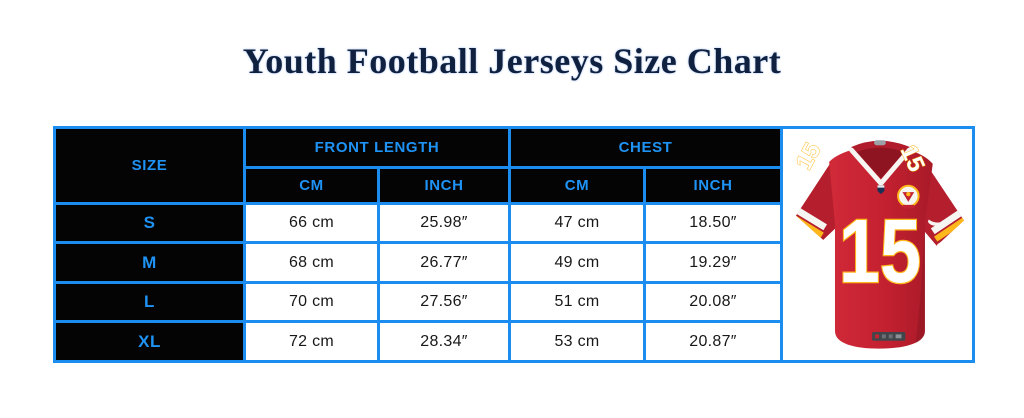  What do you see at coordinates (444, 262) in the screenshot?
I see `front-length-inch: 26.77″` at bounding box center [444, 262].